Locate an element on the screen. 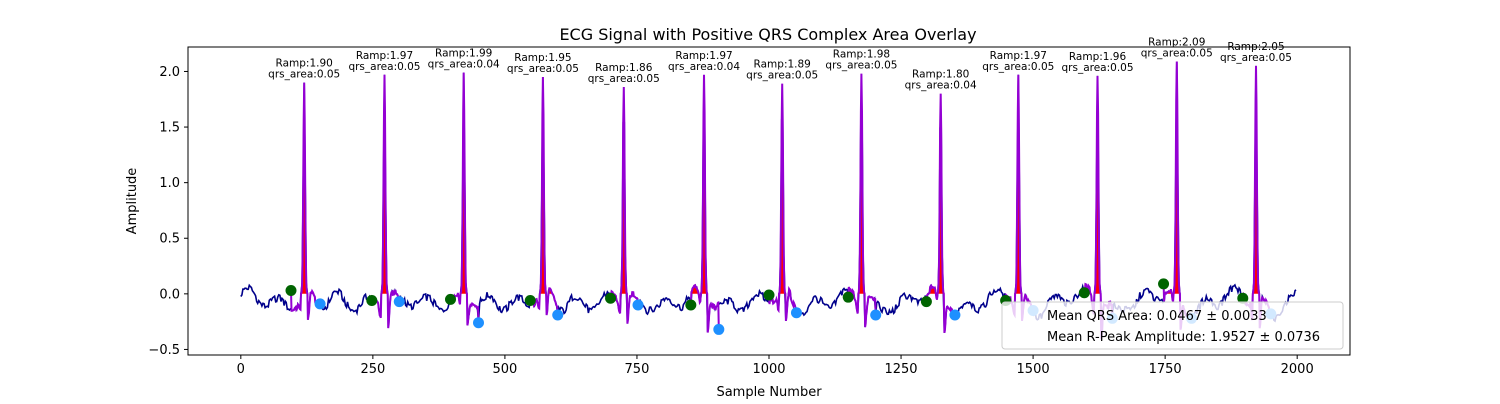 Image resolution: width=1500 pixels, height=404 pixels. r-peak-amp-label: Ramp:1.90 is located at coordinates (304, 64).